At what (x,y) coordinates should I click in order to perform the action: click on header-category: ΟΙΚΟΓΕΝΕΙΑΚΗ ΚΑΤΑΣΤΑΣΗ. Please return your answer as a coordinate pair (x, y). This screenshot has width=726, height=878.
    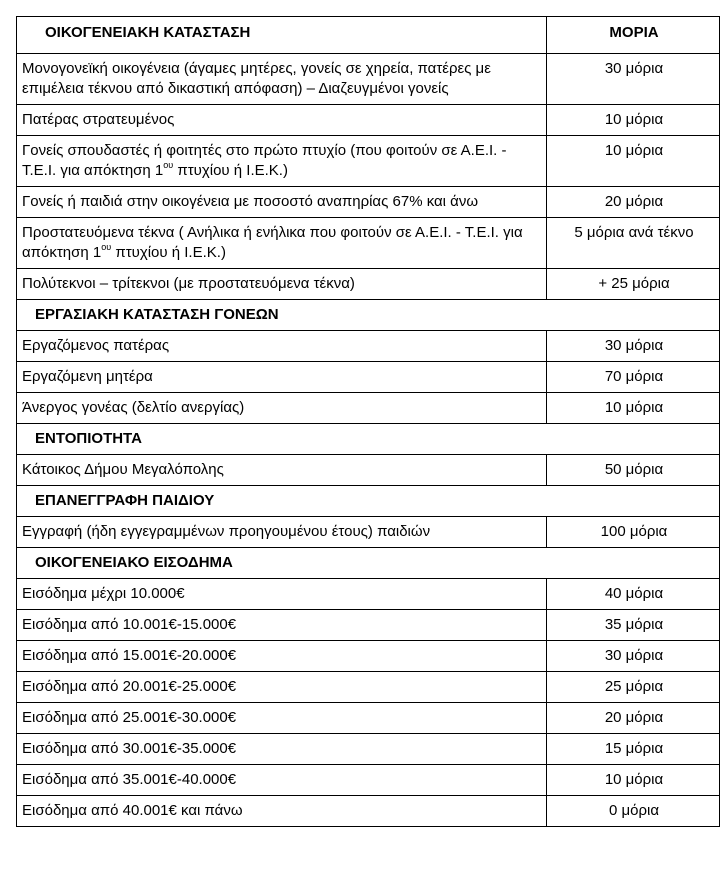
    Looking at the image, I should click on (281, 35).